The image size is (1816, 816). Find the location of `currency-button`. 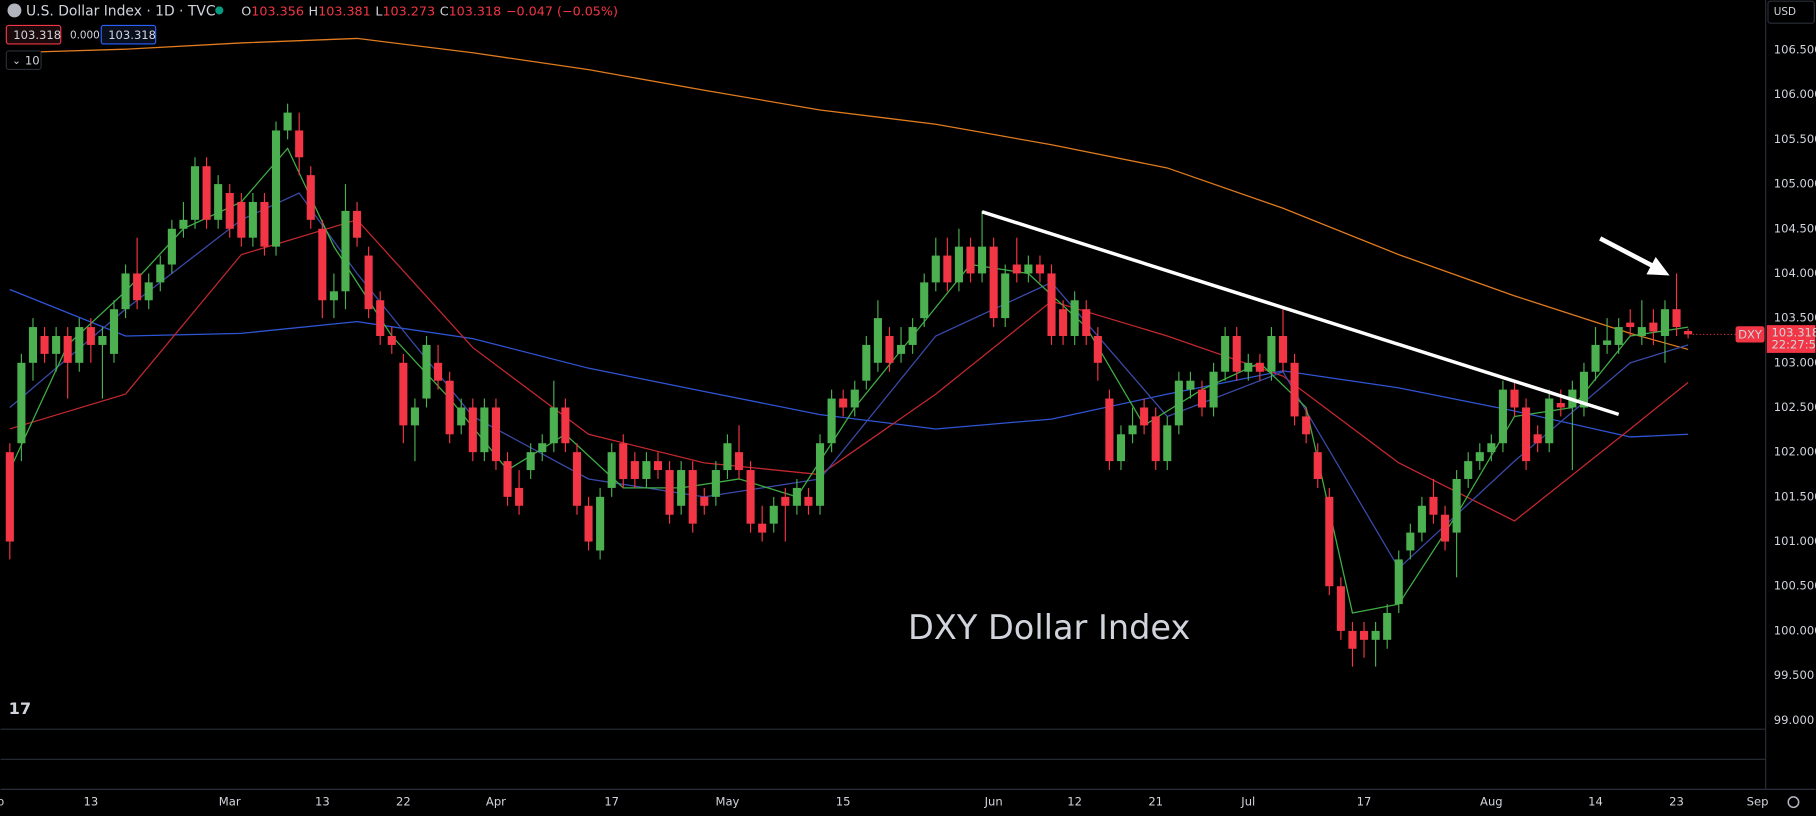

currency-button is located at coordinates (1791, 12).